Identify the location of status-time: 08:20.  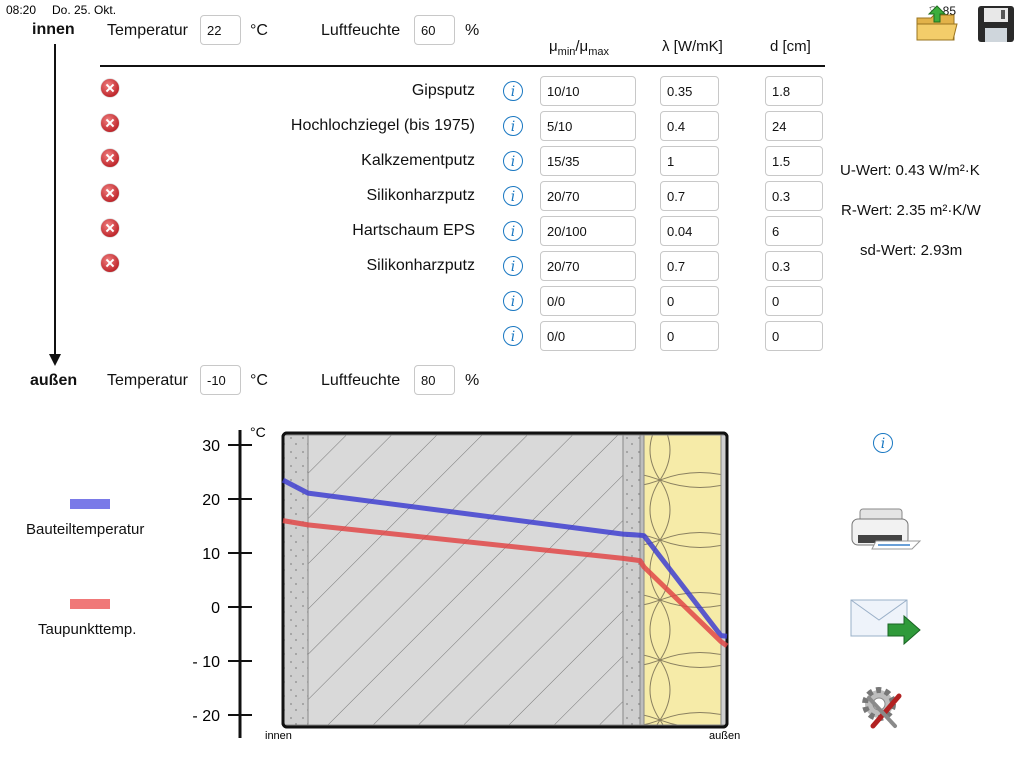
(21, 10).